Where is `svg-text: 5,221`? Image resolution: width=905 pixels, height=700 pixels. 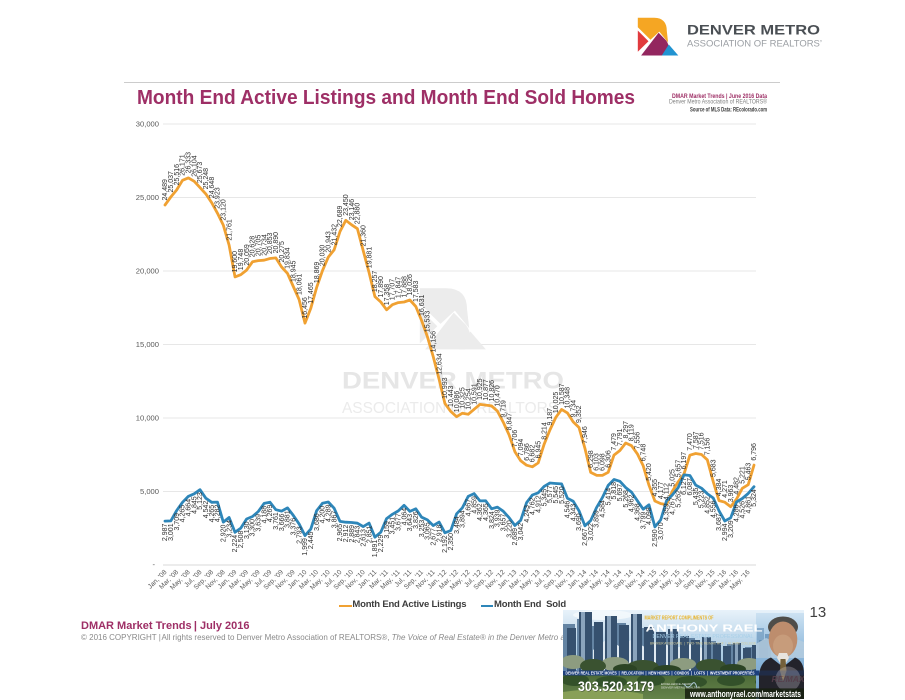
svg-text: 5,221 is located at coordinates (743, 475).